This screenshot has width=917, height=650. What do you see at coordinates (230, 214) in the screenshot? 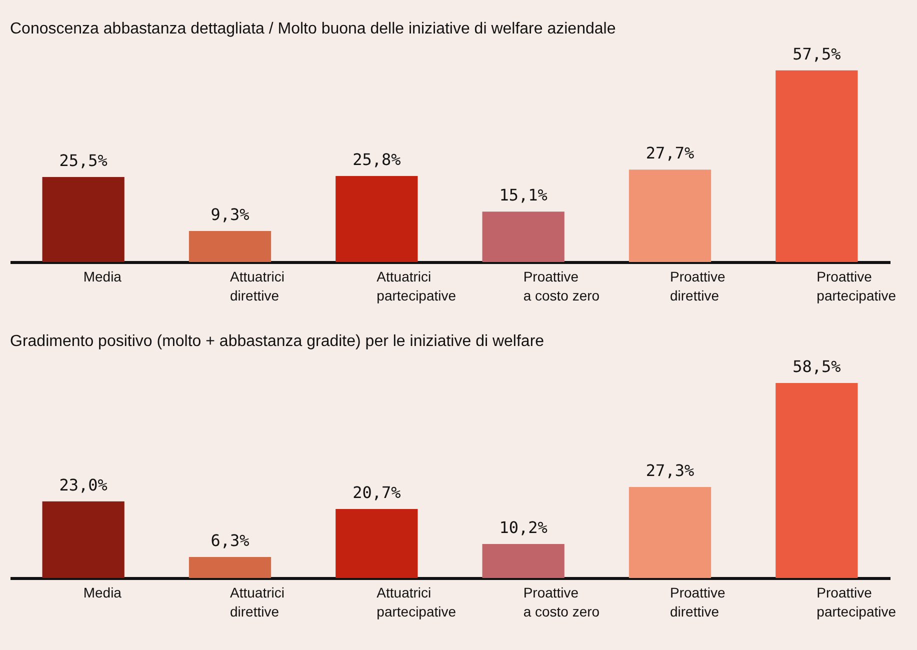
I see `data-label: 9,3%` at bounding box center [230, 214].